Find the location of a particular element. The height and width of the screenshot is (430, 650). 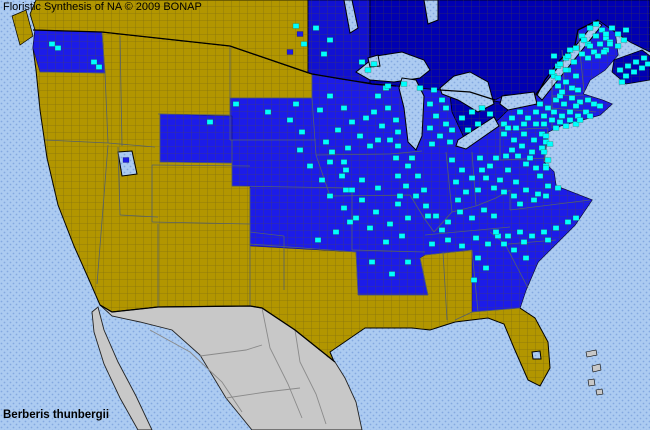

lake-erie is located at coordinates (477, 133).